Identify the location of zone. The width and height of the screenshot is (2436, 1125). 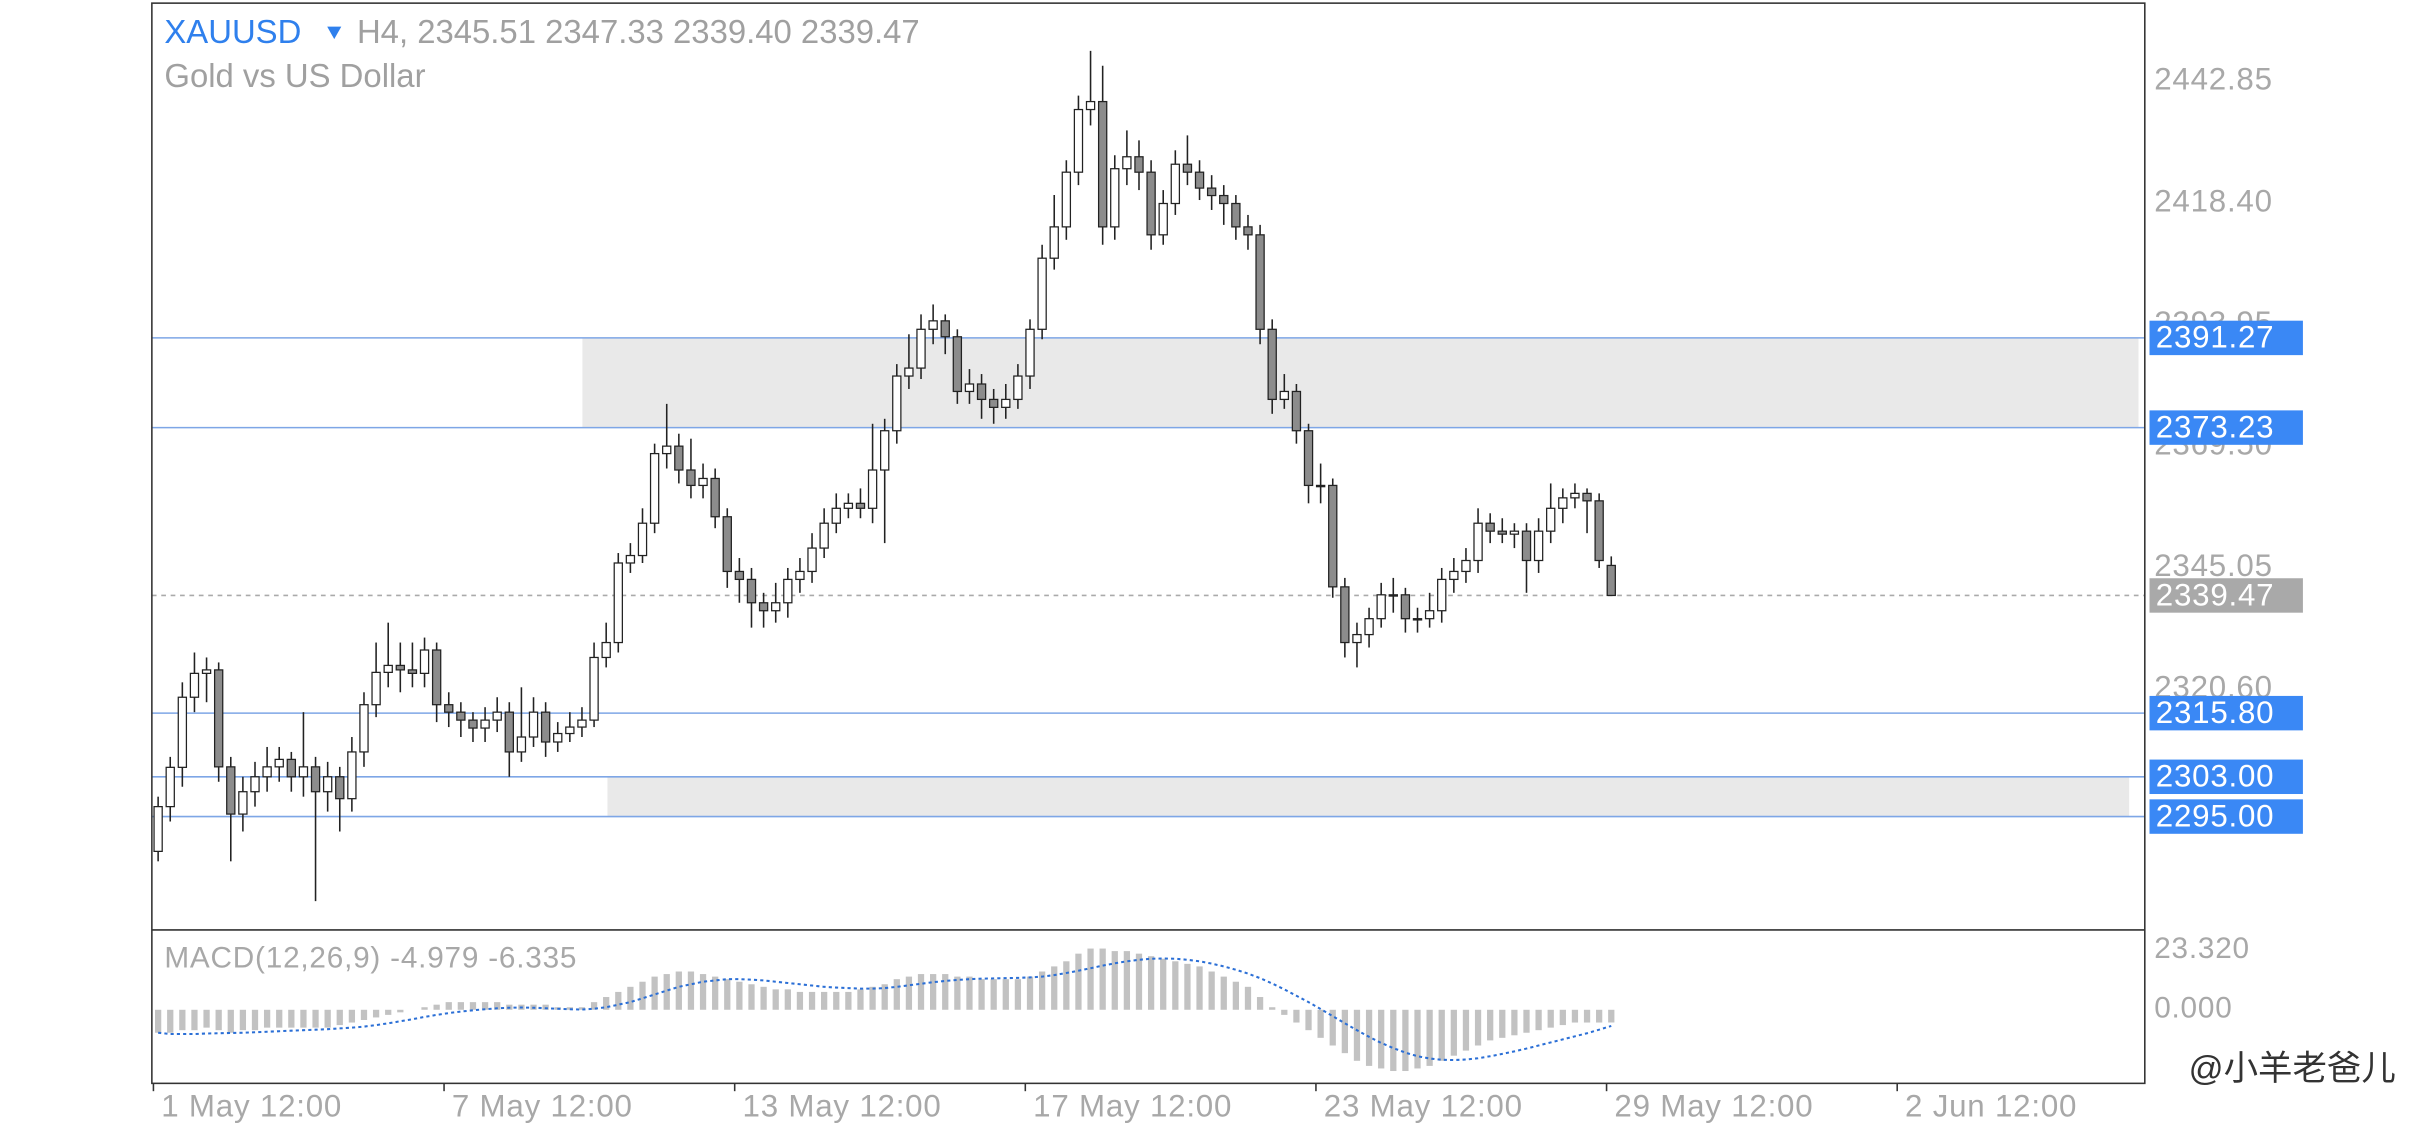
(1360, 382).